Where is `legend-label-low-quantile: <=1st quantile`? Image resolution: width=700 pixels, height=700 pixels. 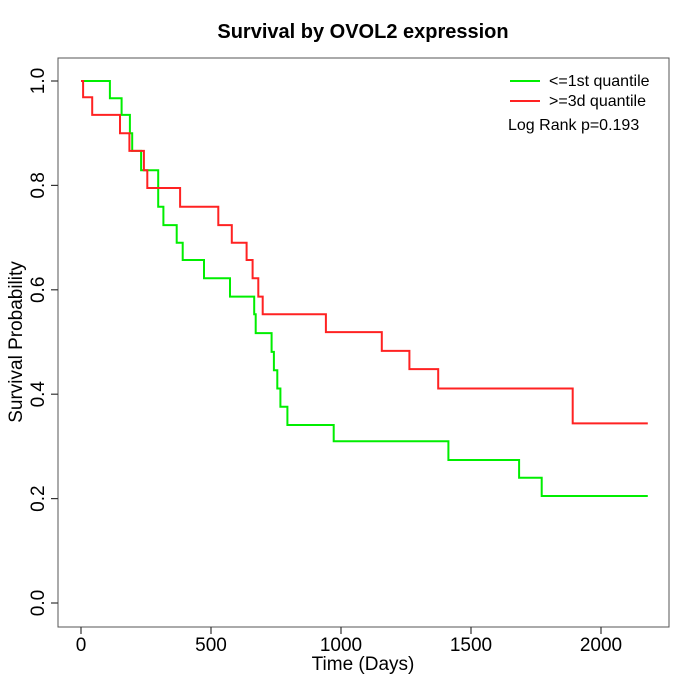 legend-label-low-quantile: <=1st quantile is located at coordinates (599, 81).